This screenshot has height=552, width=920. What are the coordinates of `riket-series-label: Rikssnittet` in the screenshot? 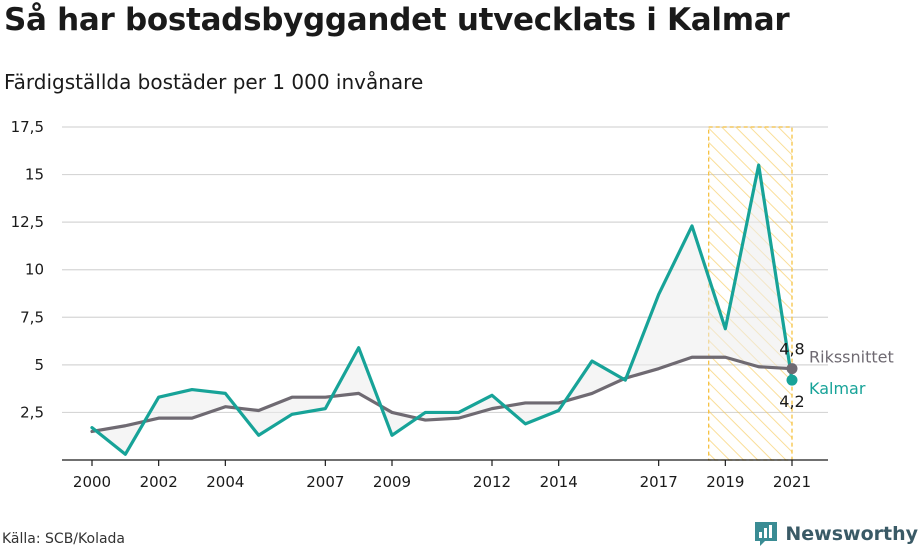 It's located at (851, 357).